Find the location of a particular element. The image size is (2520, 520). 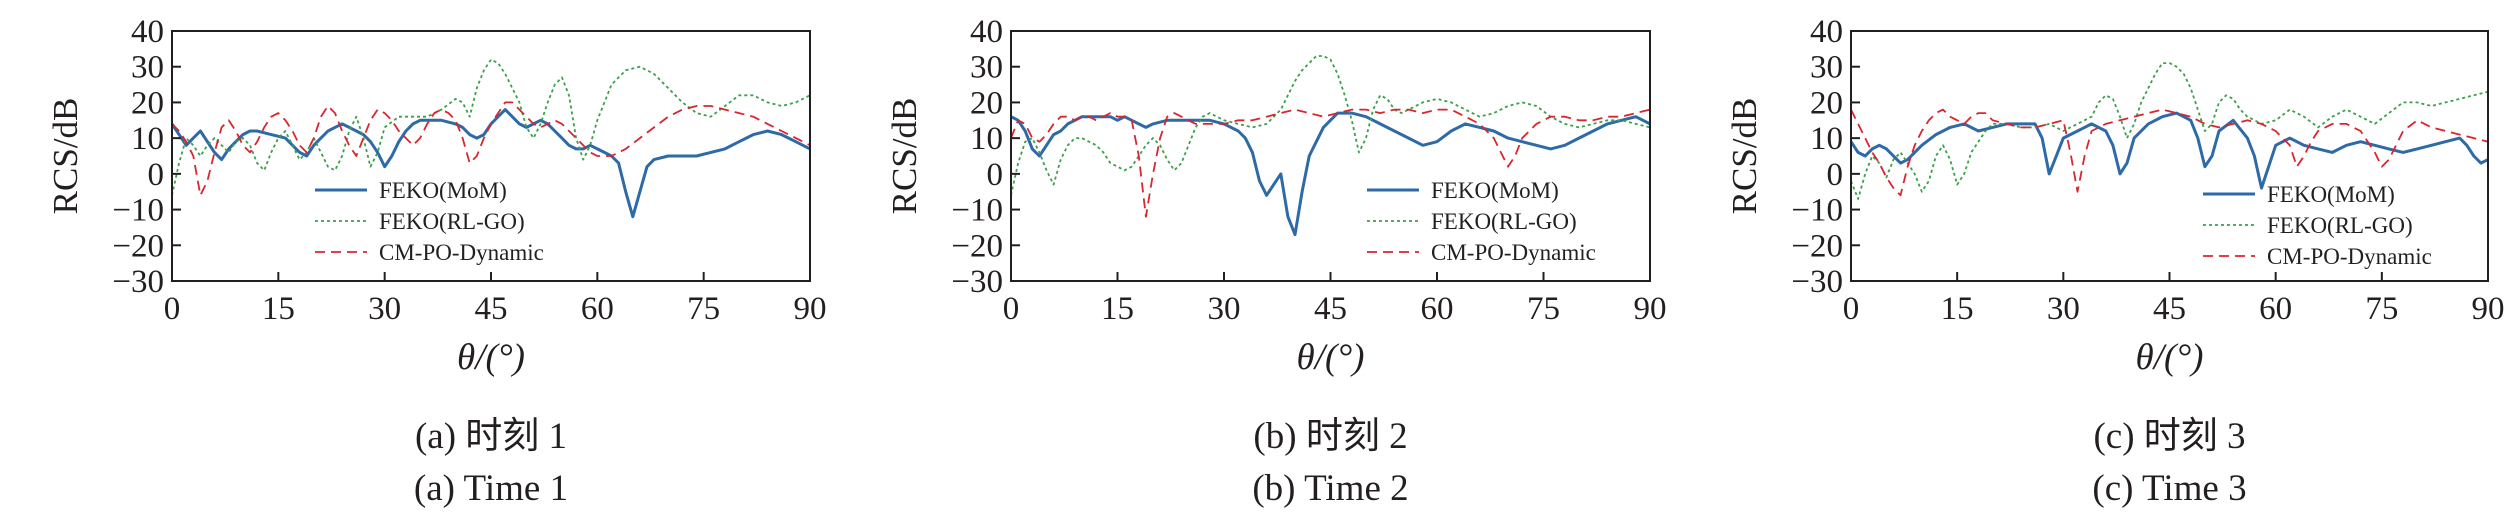

caption-en: (c) Time 3 is located at coordinates (2169, 488).